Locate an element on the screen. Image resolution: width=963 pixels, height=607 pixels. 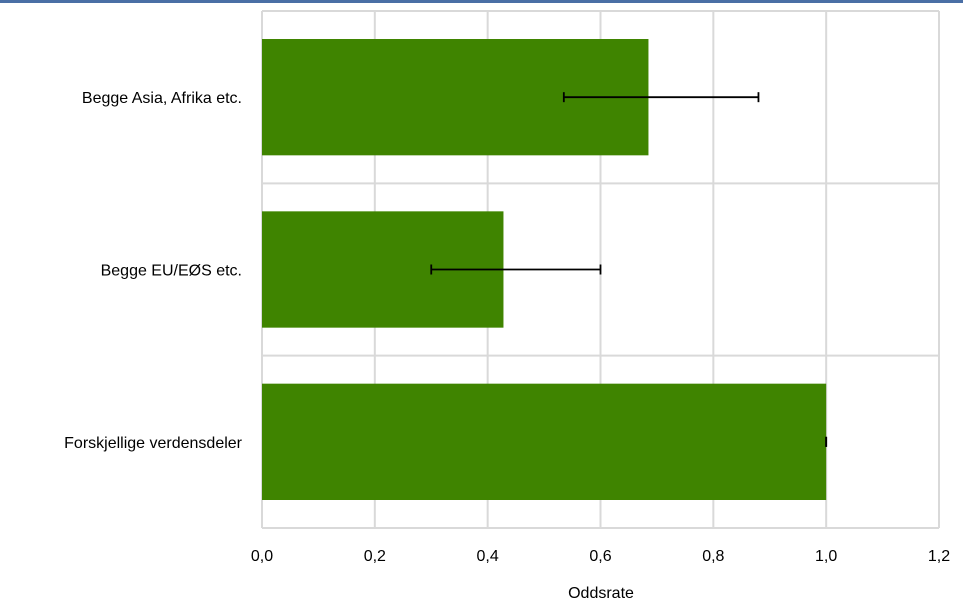
x-tick-label: 0,2 is located at coordinates (375, 556).